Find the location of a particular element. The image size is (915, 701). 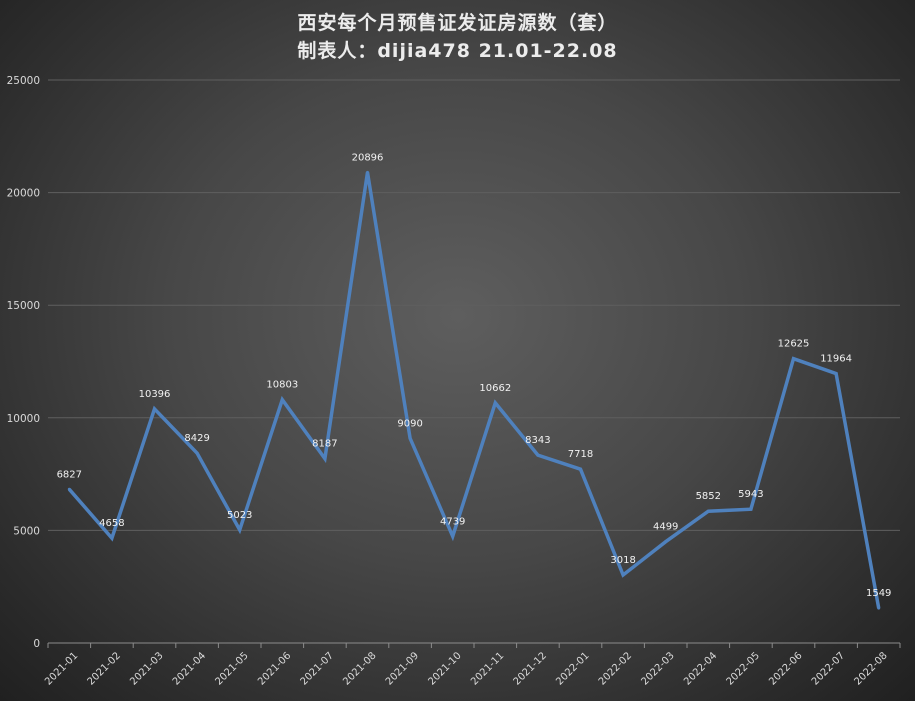

data-label: 8429 is located at coordinates (196, 438).